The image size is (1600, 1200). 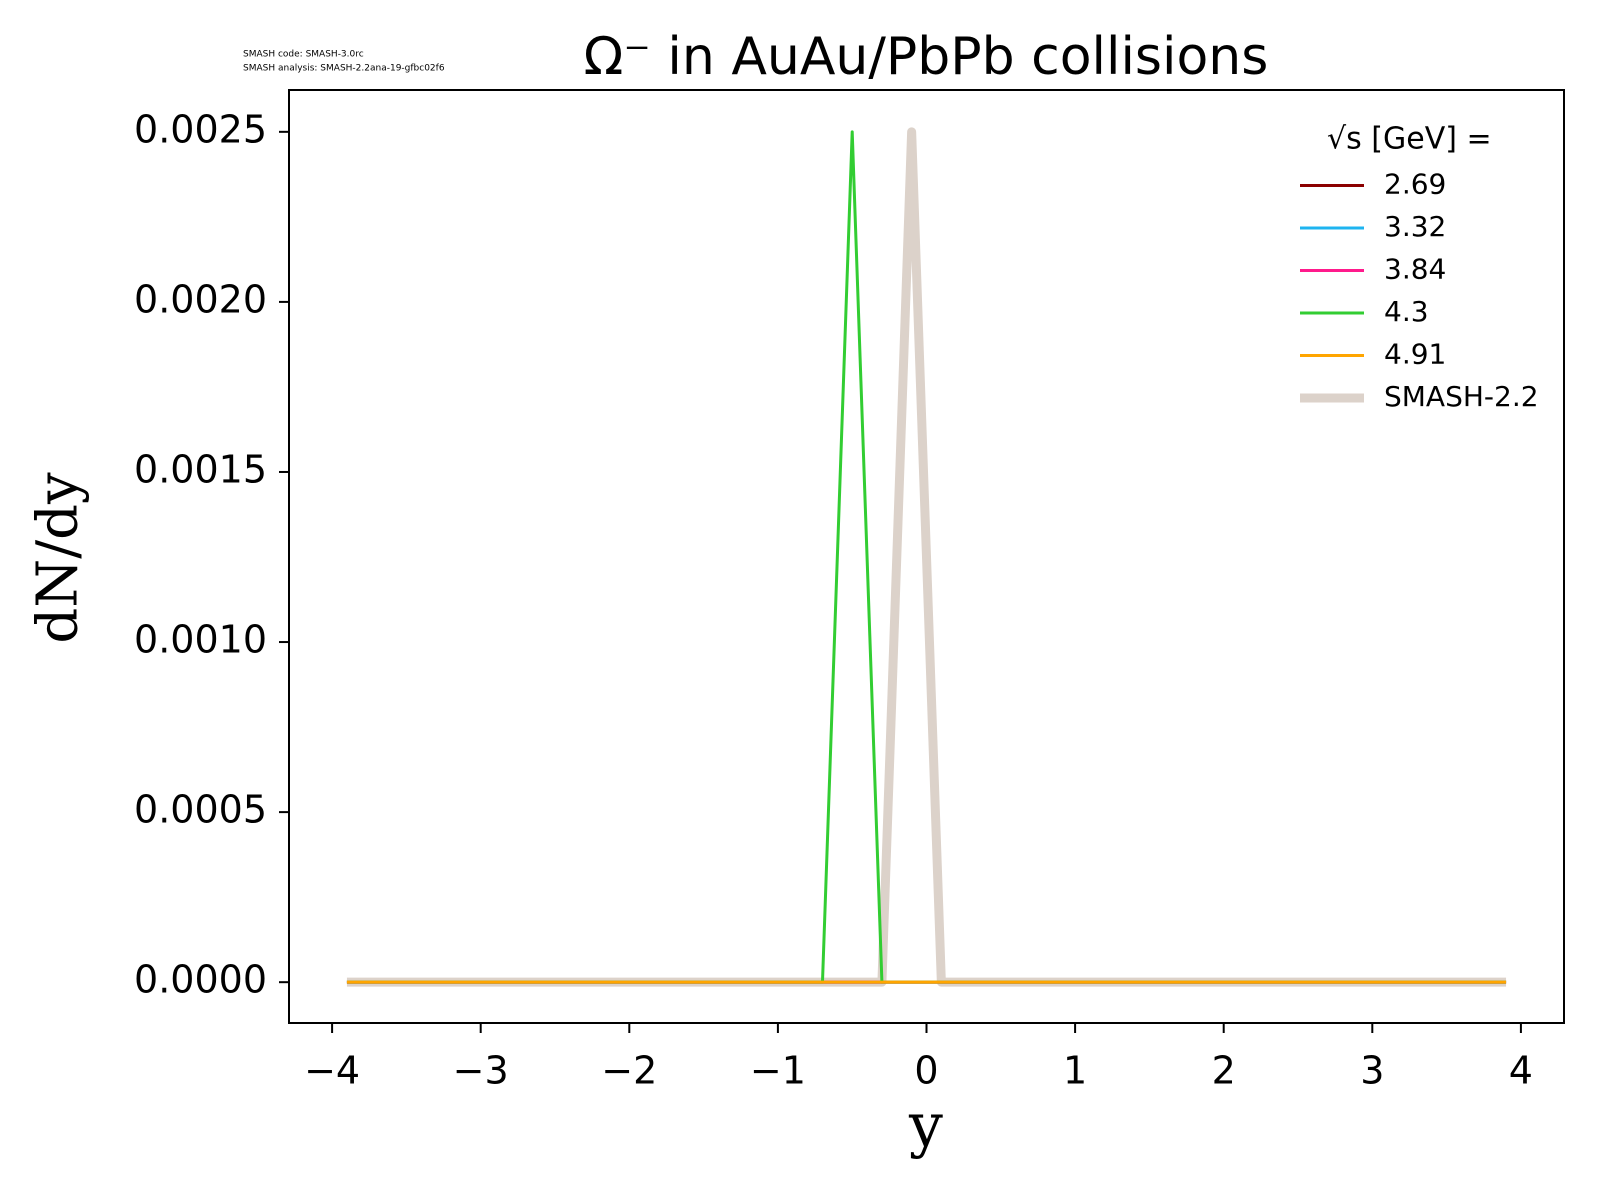 What do you see at coordinates (200, 469) in the screenshot?
I see `y-tick-label: 0.0015` at bounding box center [200, 469].